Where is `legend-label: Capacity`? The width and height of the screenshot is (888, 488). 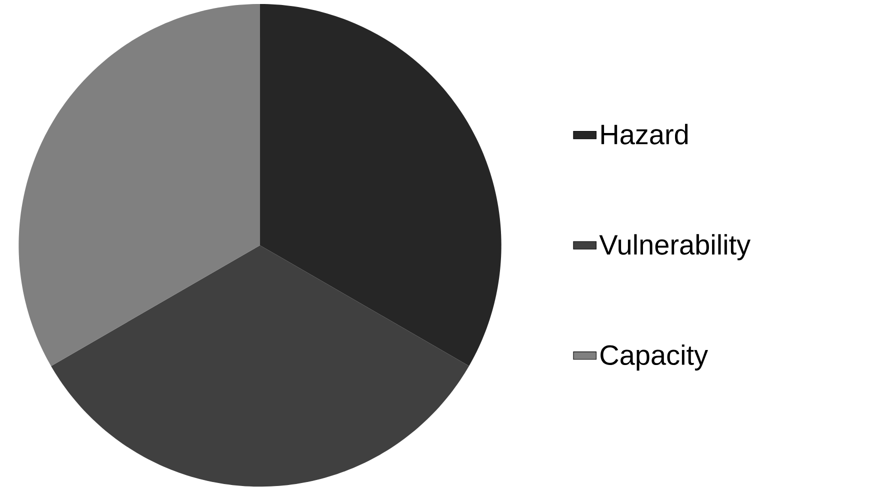 legend-label: Capacity is located at coordinates (654, 357).